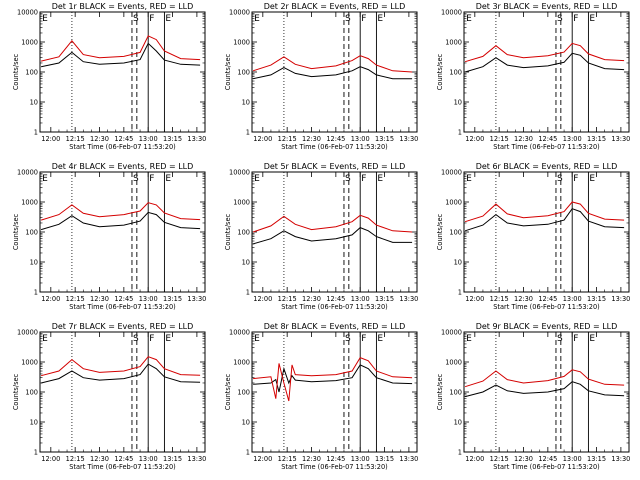 The width and height of the screenshot is (640, 480). I want to click on chart-title: Det 3r BLACK = Events, RED = LLD, so click(547, 6).